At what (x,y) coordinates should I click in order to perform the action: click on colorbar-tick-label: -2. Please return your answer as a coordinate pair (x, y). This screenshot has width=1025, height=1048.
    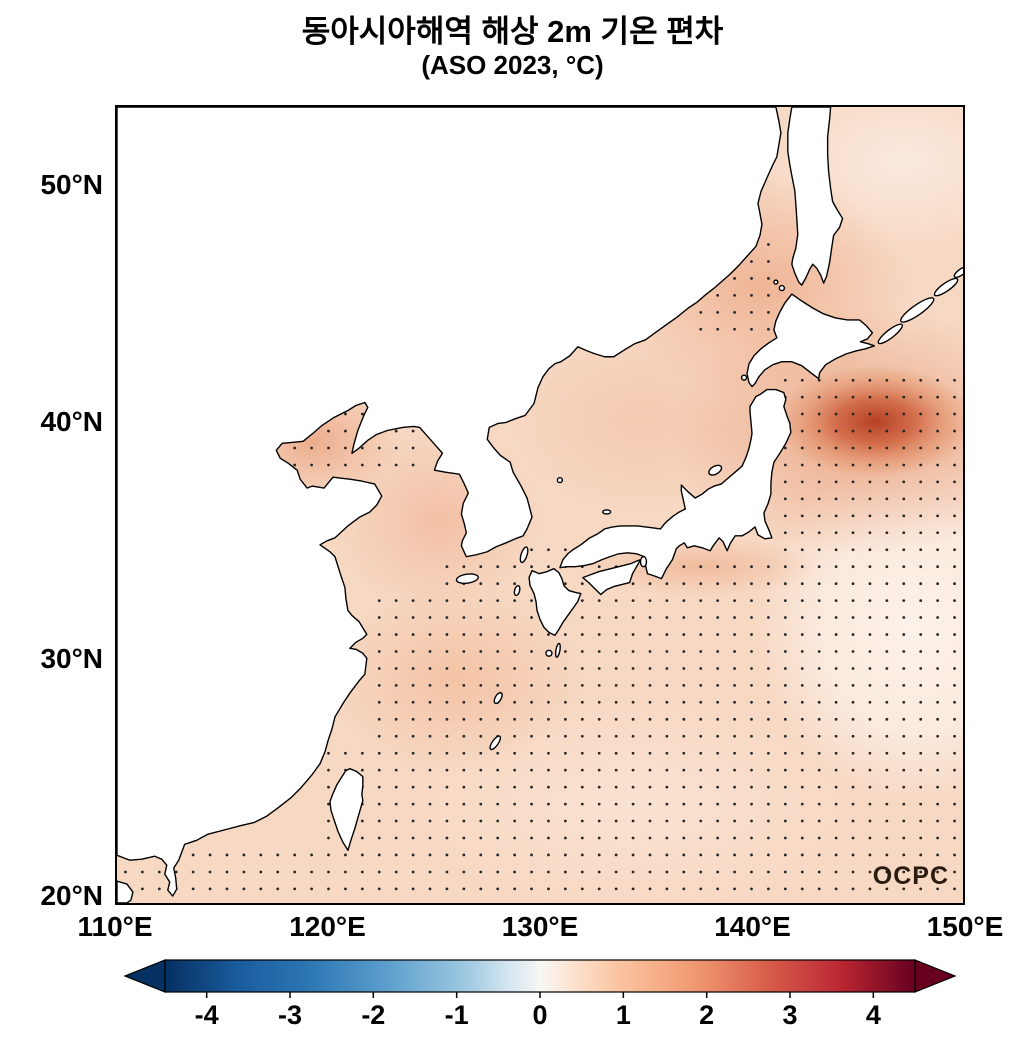
    Looking at the image, I should click on (373, 1015).